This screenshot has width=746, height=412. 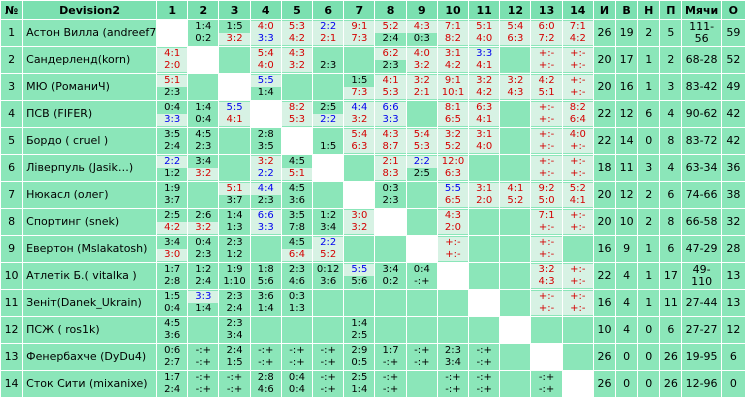 I want to click on header-wins: В, so click(x=627, y=10).